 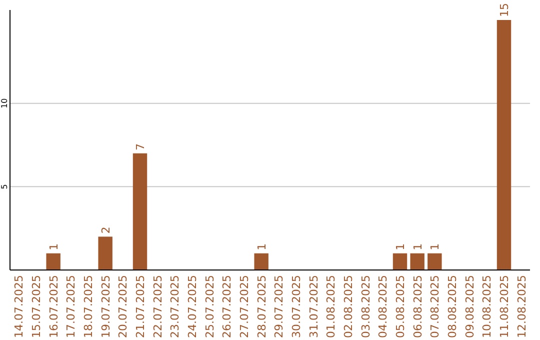 I want to click on data-label: 15, so click(x=504, y=10).